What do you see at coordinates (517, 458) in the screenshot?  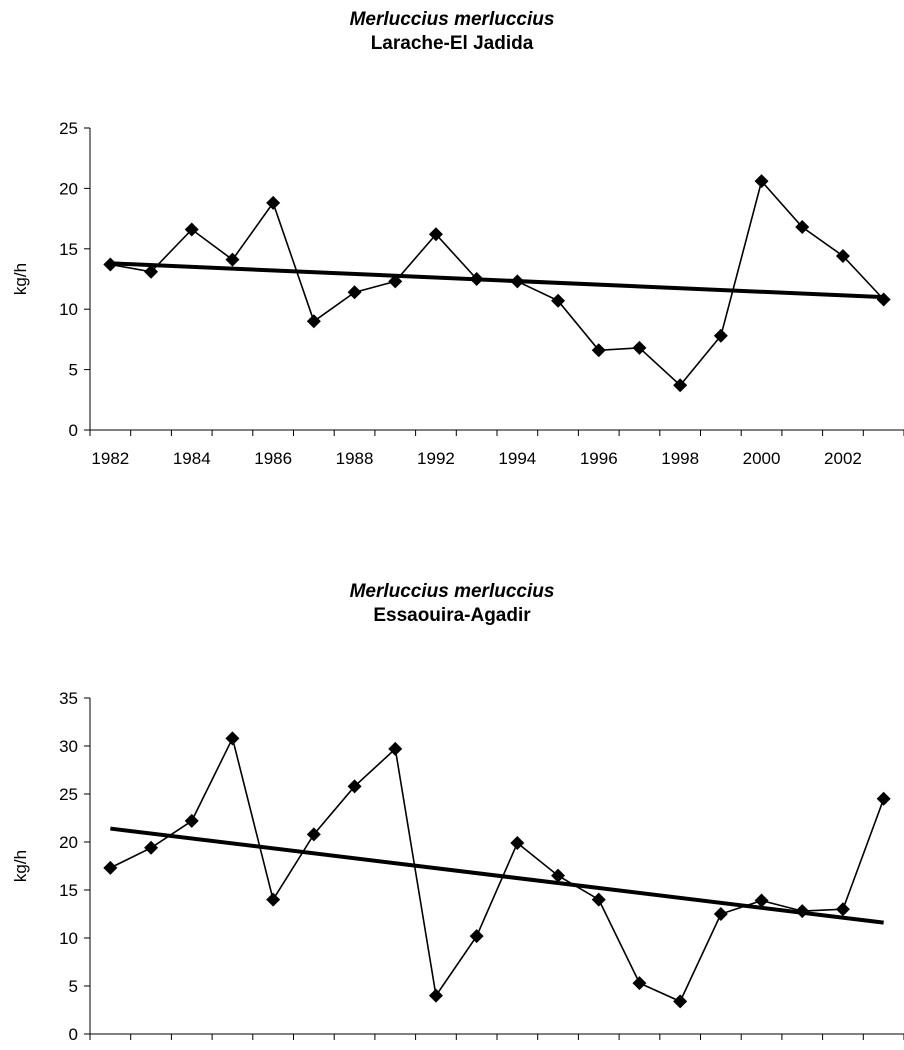 I see `x-tick-label: 1994` at bounding box center [517, 458].